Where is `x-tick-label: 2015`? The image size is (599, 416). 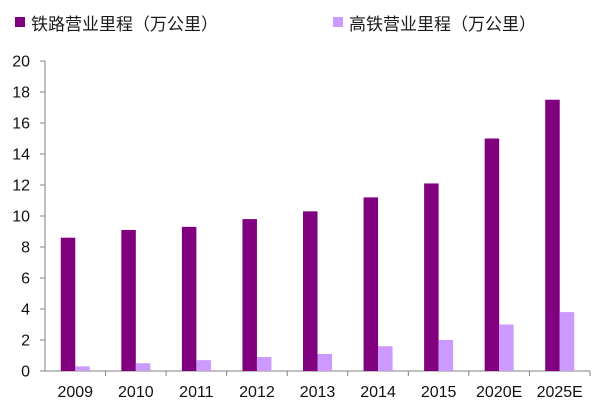 x-tick-label: 2015 is located at coordinates (439, 392).